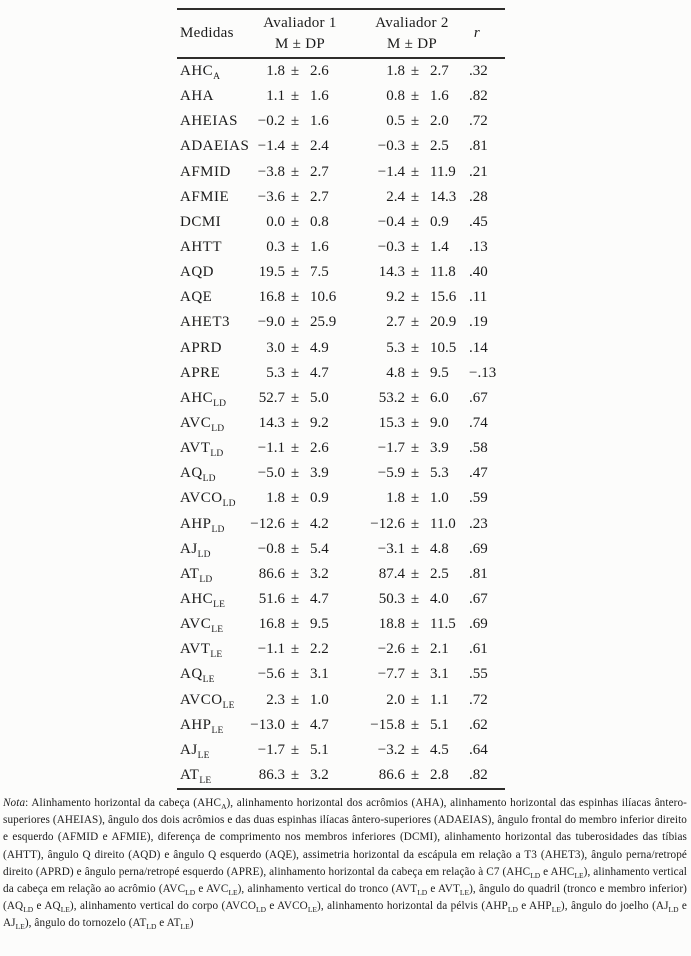  Describe the element at coordinates (395, 322) in the screenshot. I see `rater2-mean: 2.7` at that location.